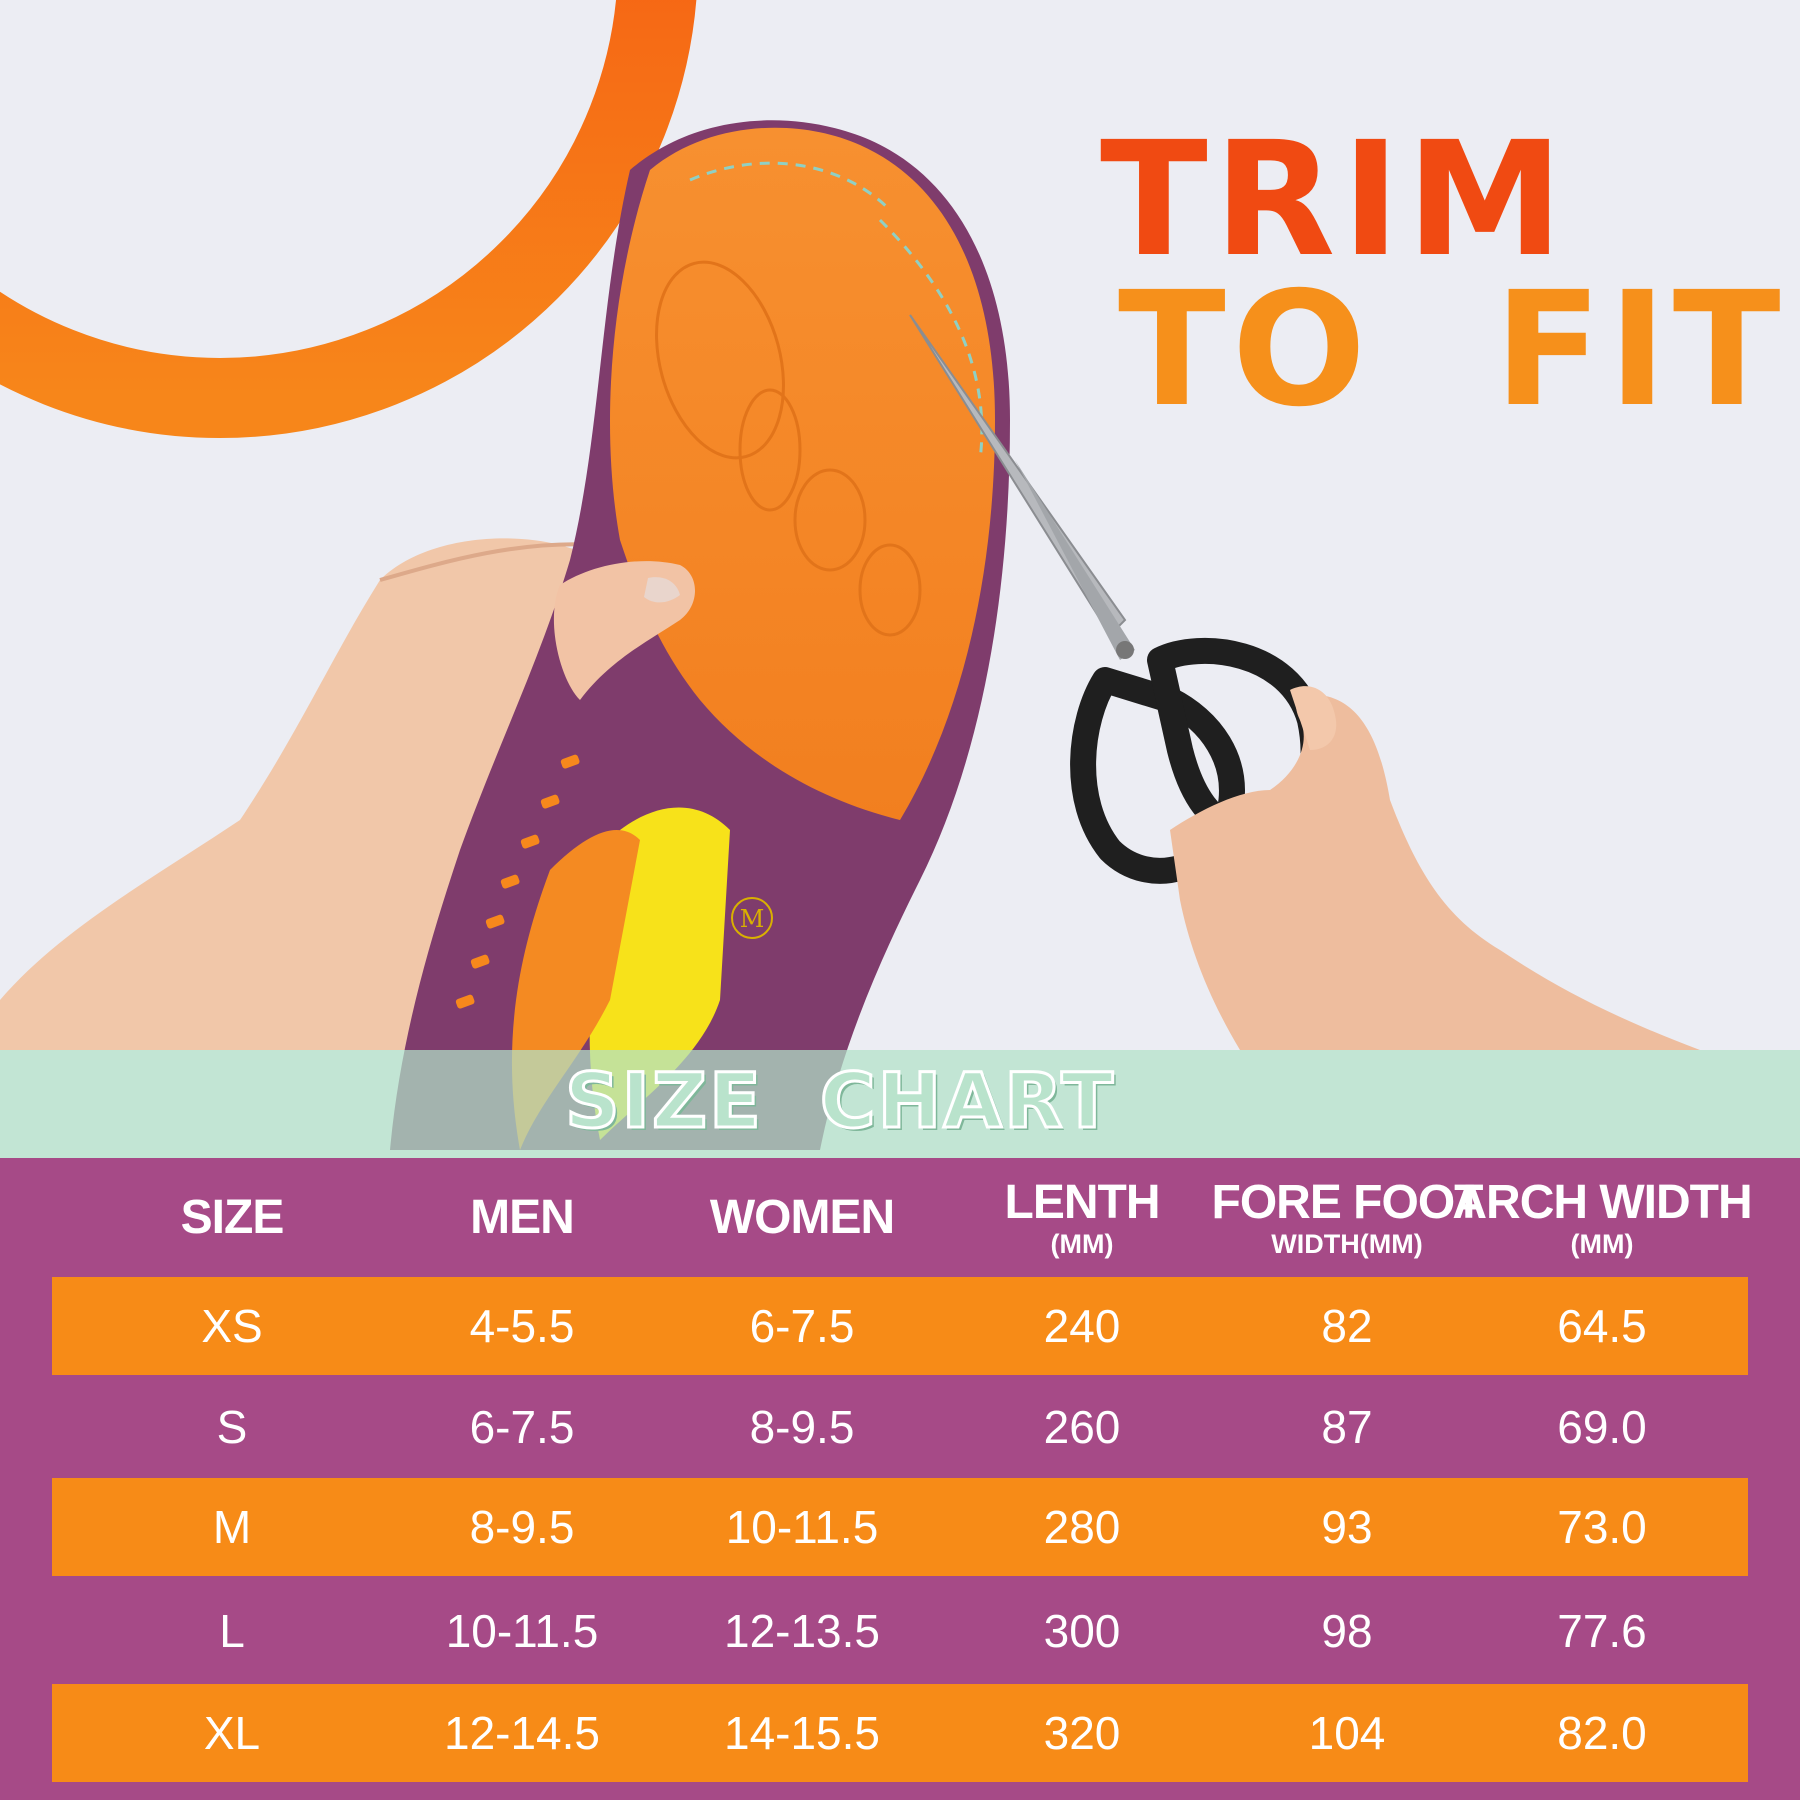 The width and height of the screenshot is (1800, 1800). Describe the element at coordinates (1452, 350) in the screenshot. I see `headline-line-2: TO FIT` at that location.